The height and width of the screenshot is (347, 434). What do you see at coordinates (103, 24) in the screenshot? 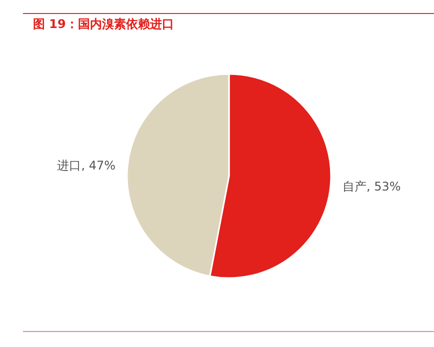
I see `chart-title: 图 19：国内溴素依赖进口` at bounding box center [103, 24].